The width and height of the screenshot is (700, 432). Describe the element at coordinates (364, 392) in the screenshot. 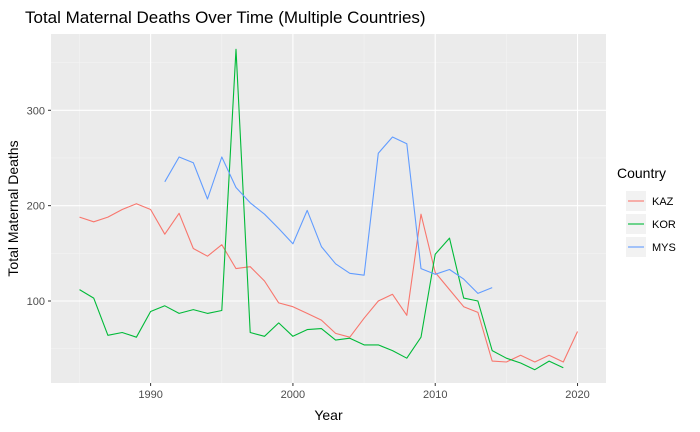

I see `x-axis: 1990 2000 2010 2020` at that location.